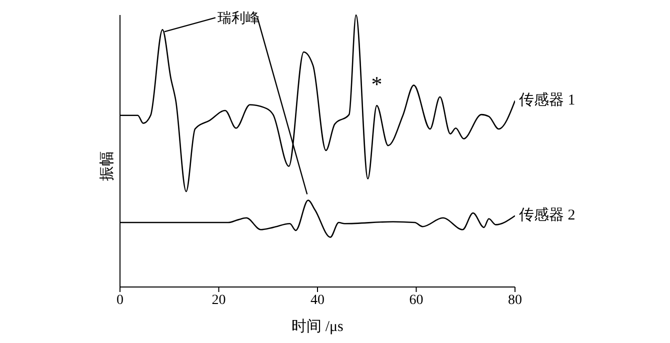  What do you see at coordinates (120, 300) in the screenshot?
I see `x-tick-label: 0` at bounding box center [120, 300].